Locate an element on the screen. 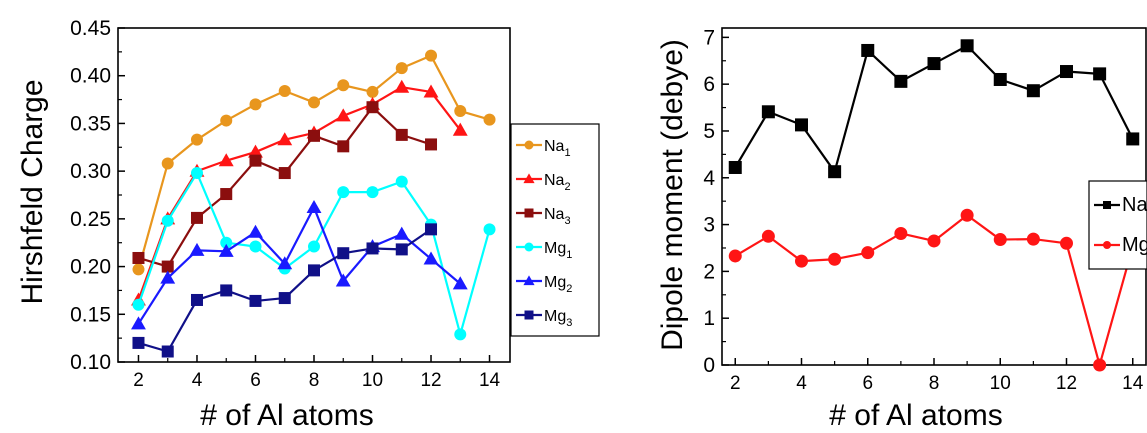 This screenshot has width=1147, height=433. legend-entry: Na2 is located at coordinates (543, 182).